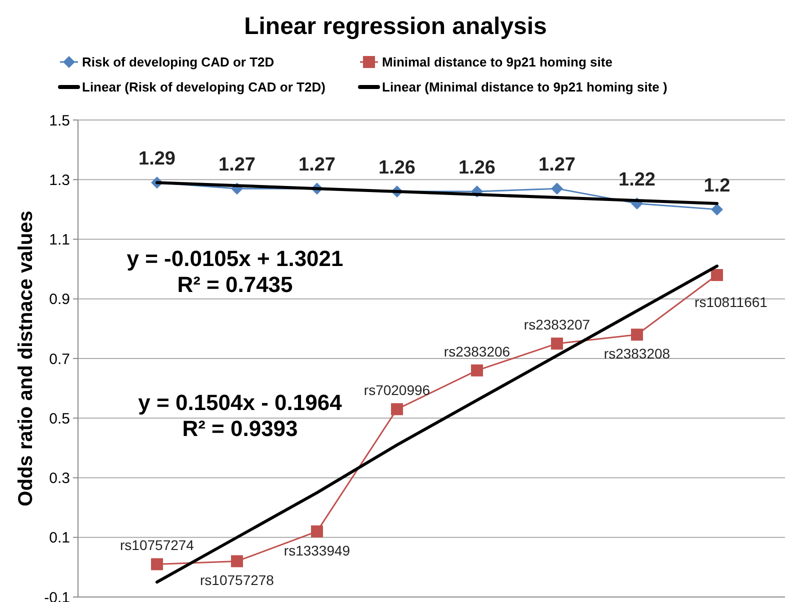 The height and width of the screenshot is (602, 791). I want to click on y-tick-label: 1.3, so click(59, 180).